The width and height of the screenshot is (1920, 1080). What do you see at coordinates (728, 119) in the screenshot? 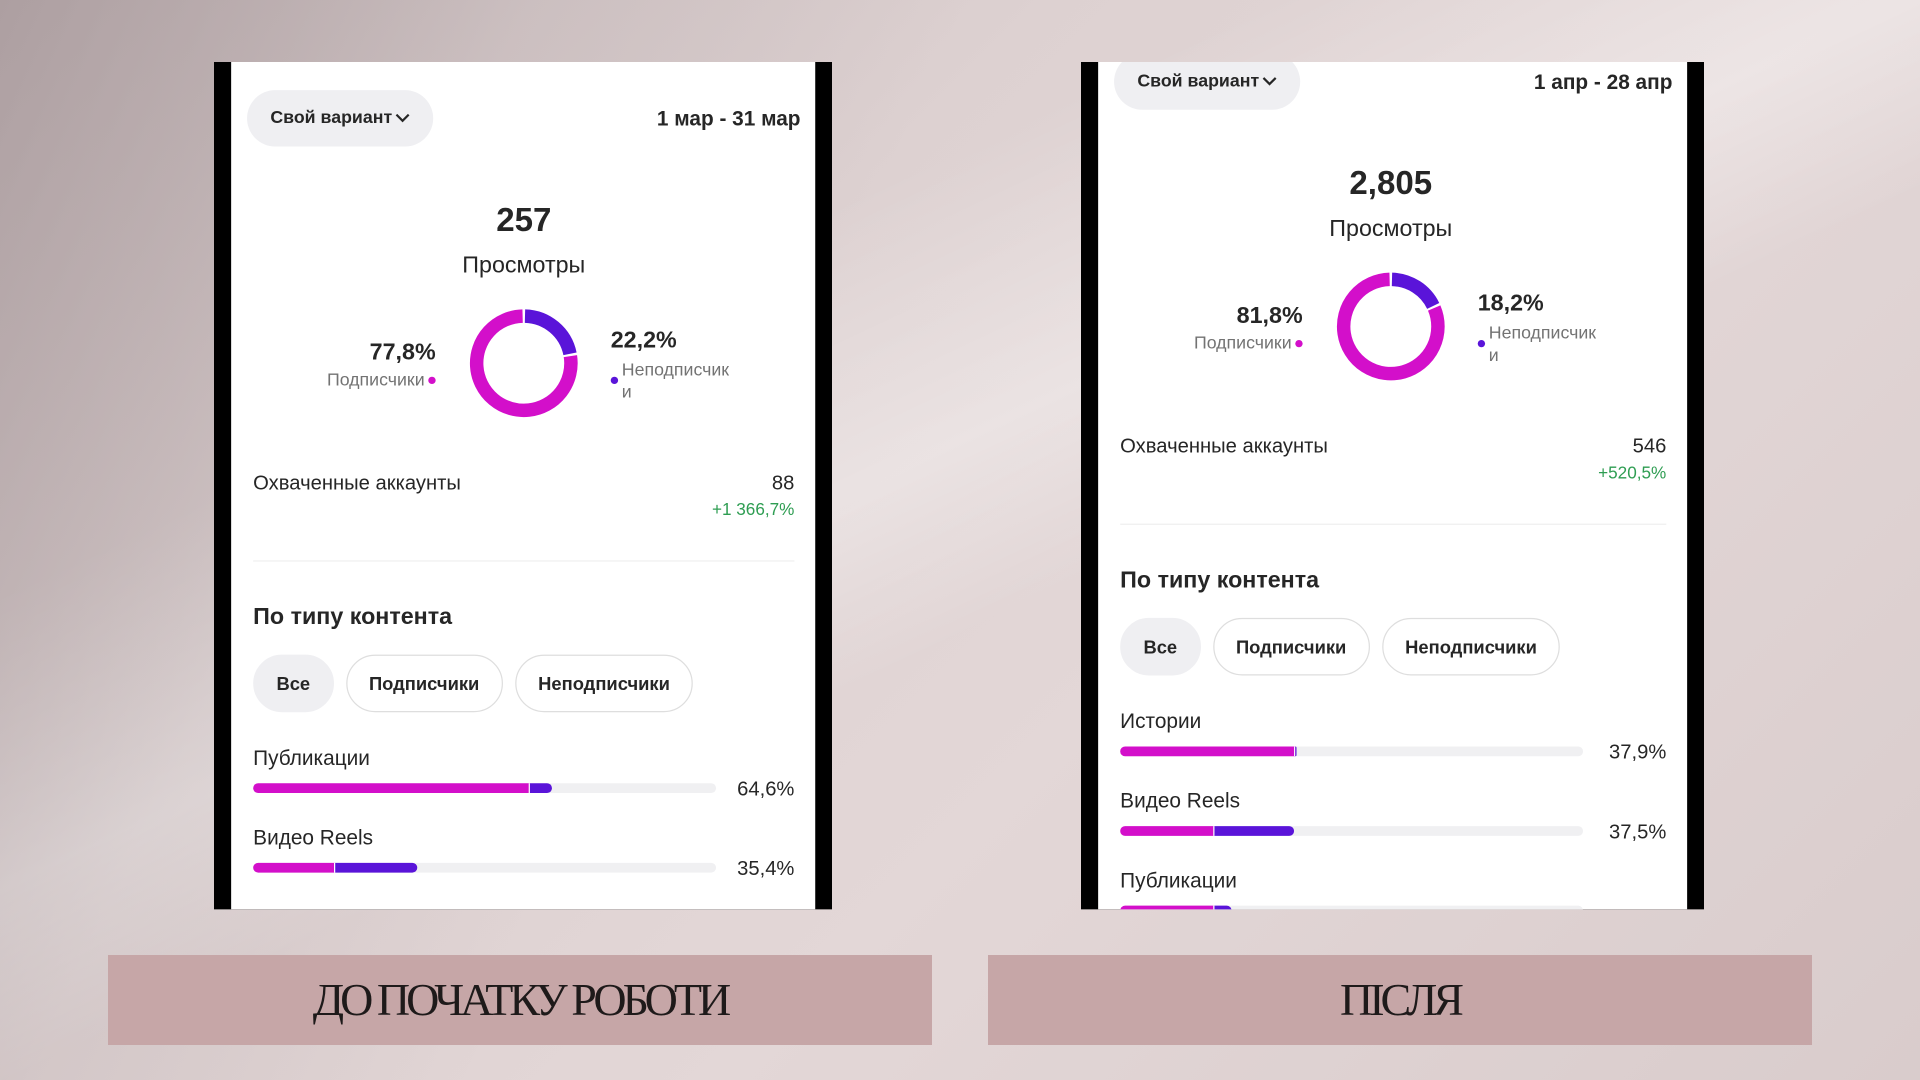
I see `date-range: 1 мар - 31 мар` at bounding box center [728, 119].